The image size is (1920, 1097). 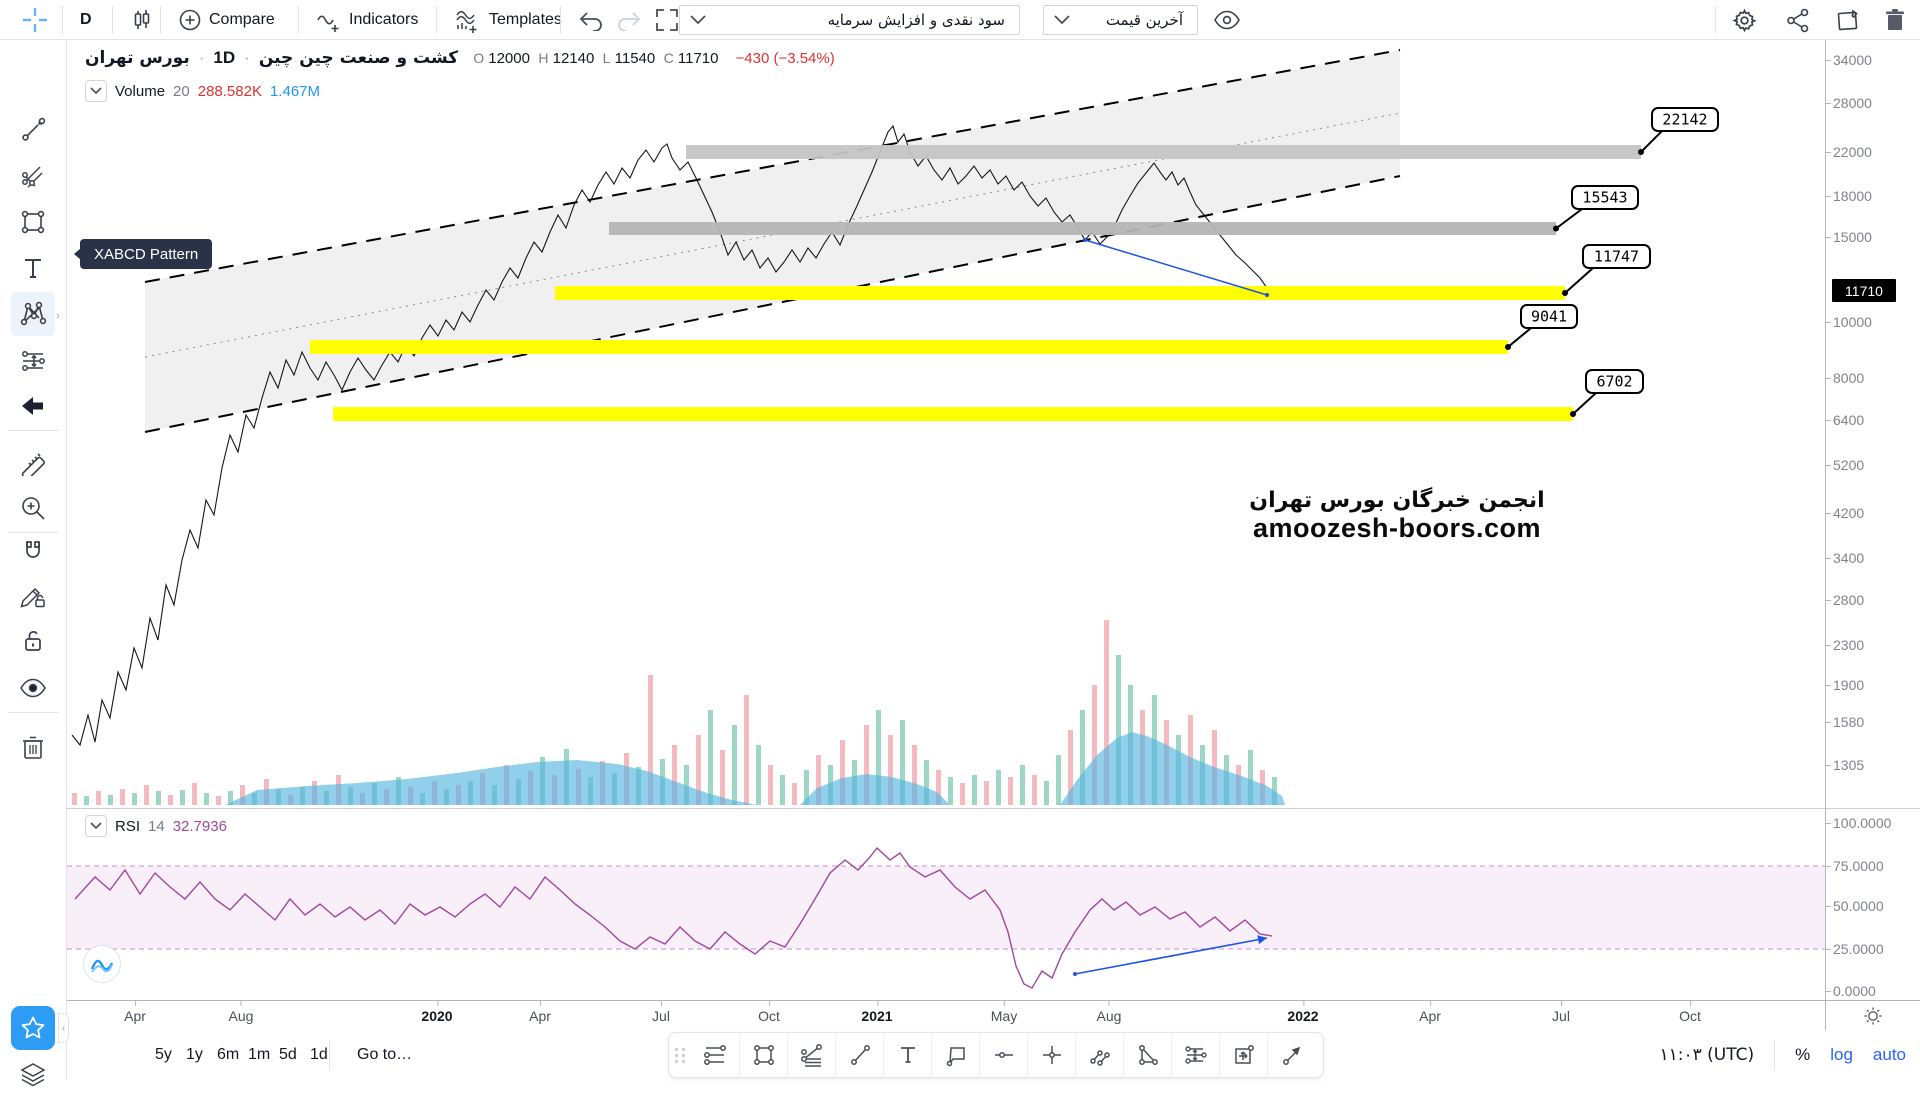 I want to click on candles-icon, so click(x=142, y=20).